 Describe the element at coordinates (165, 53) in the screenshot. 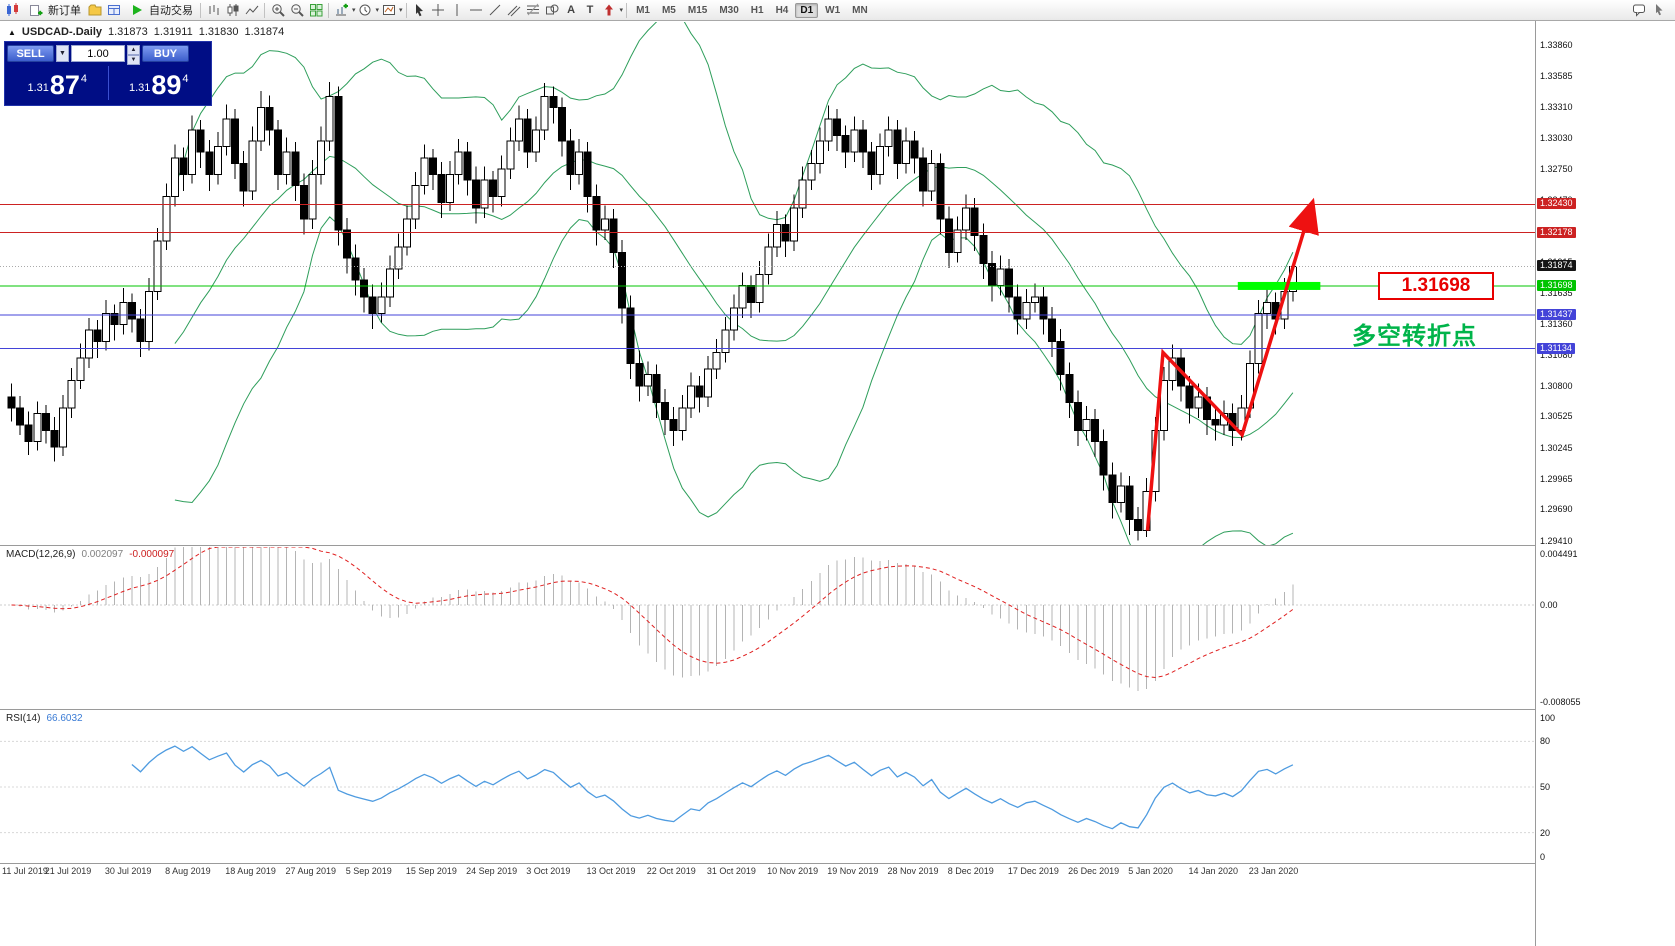

I see `buy-button: BUY` at that location.